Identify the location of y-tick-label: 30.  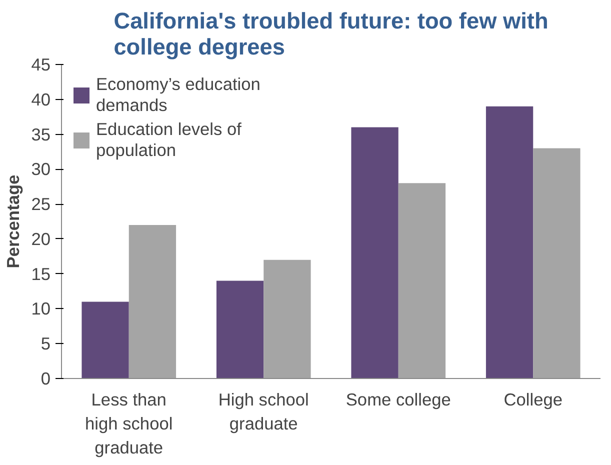
(41, 169).